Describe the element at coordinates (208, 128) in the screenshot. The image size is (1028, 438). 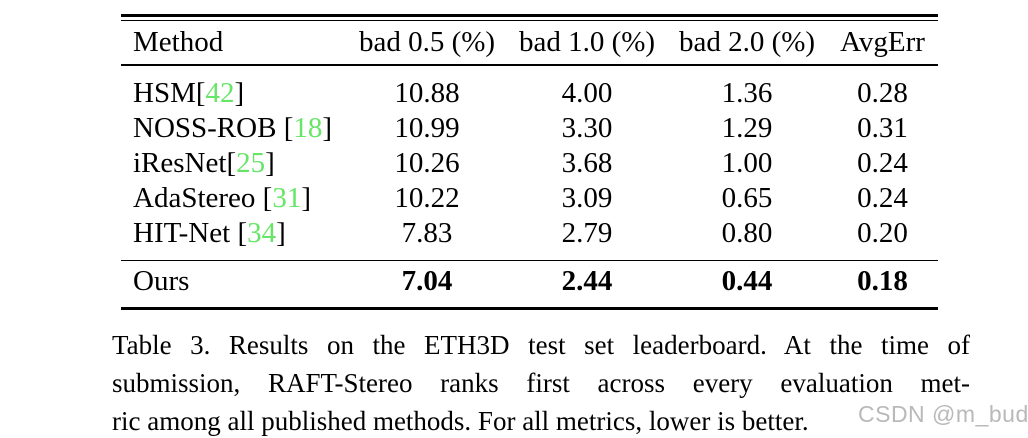
I see `method-name: NOSS-ROB` at that location.